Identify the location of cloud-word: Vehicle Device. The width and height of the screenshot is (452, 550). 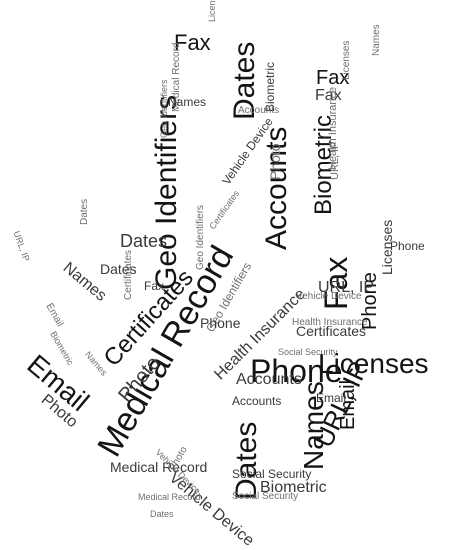
(329, 296).